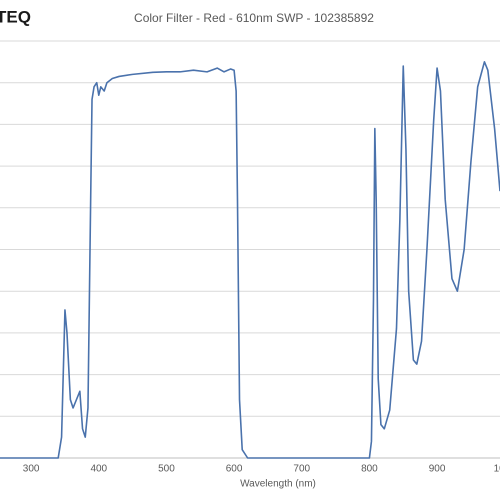  Describe the element at coordinates (301, 469) in the screenshot. I see `x-tick-label: 700` at that location.